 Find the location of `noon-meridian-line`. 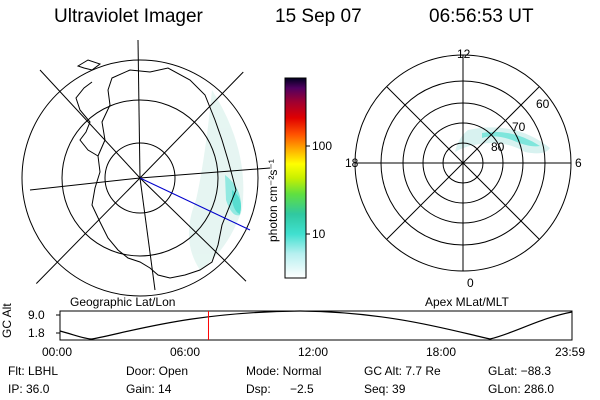

noon-meridian-line is located at coordinates (195, 204).